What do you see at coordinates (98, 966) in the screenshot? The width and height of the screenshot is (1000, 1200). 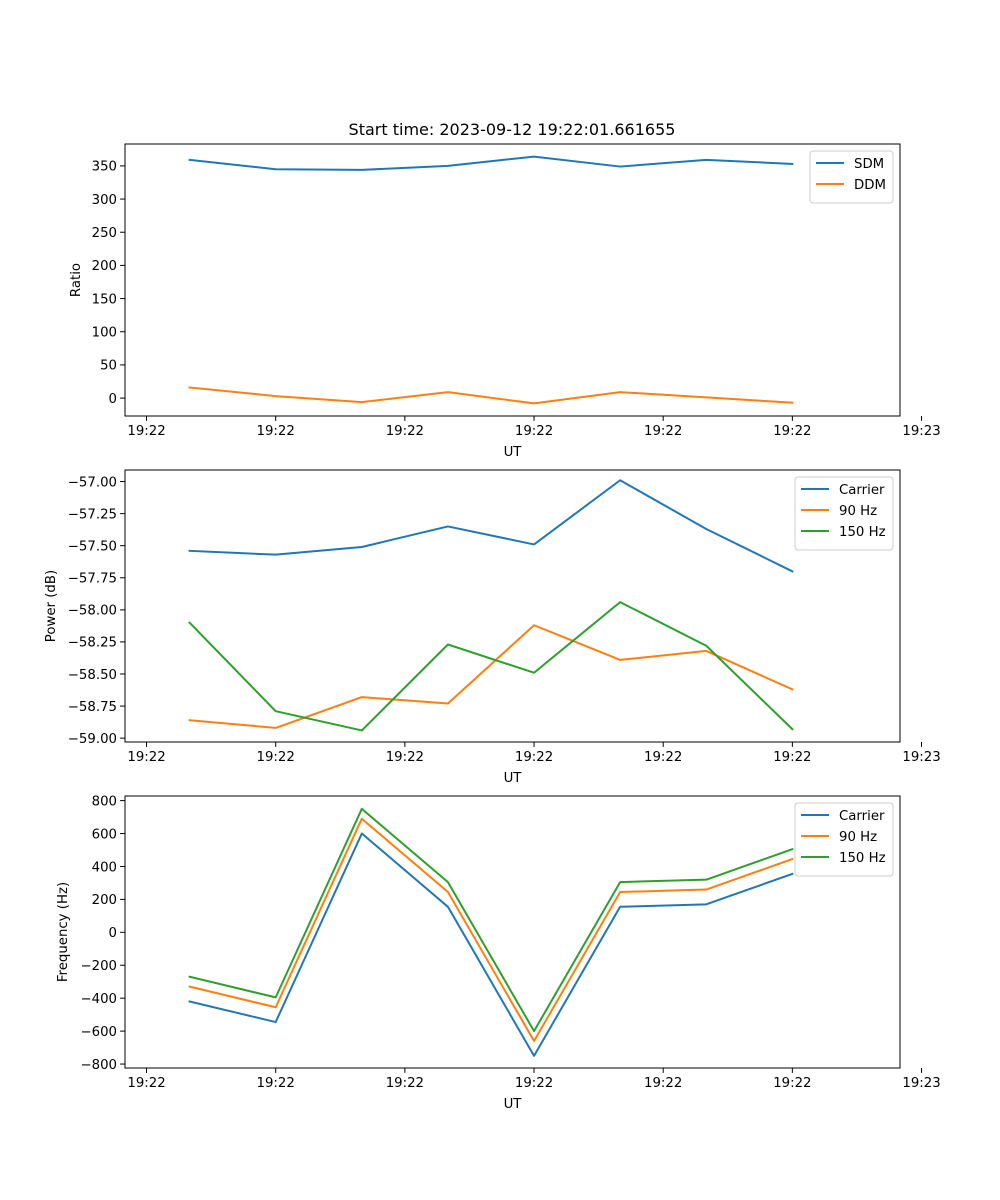 I see `y-tick-label: −200` at bounding box center [98, 966].